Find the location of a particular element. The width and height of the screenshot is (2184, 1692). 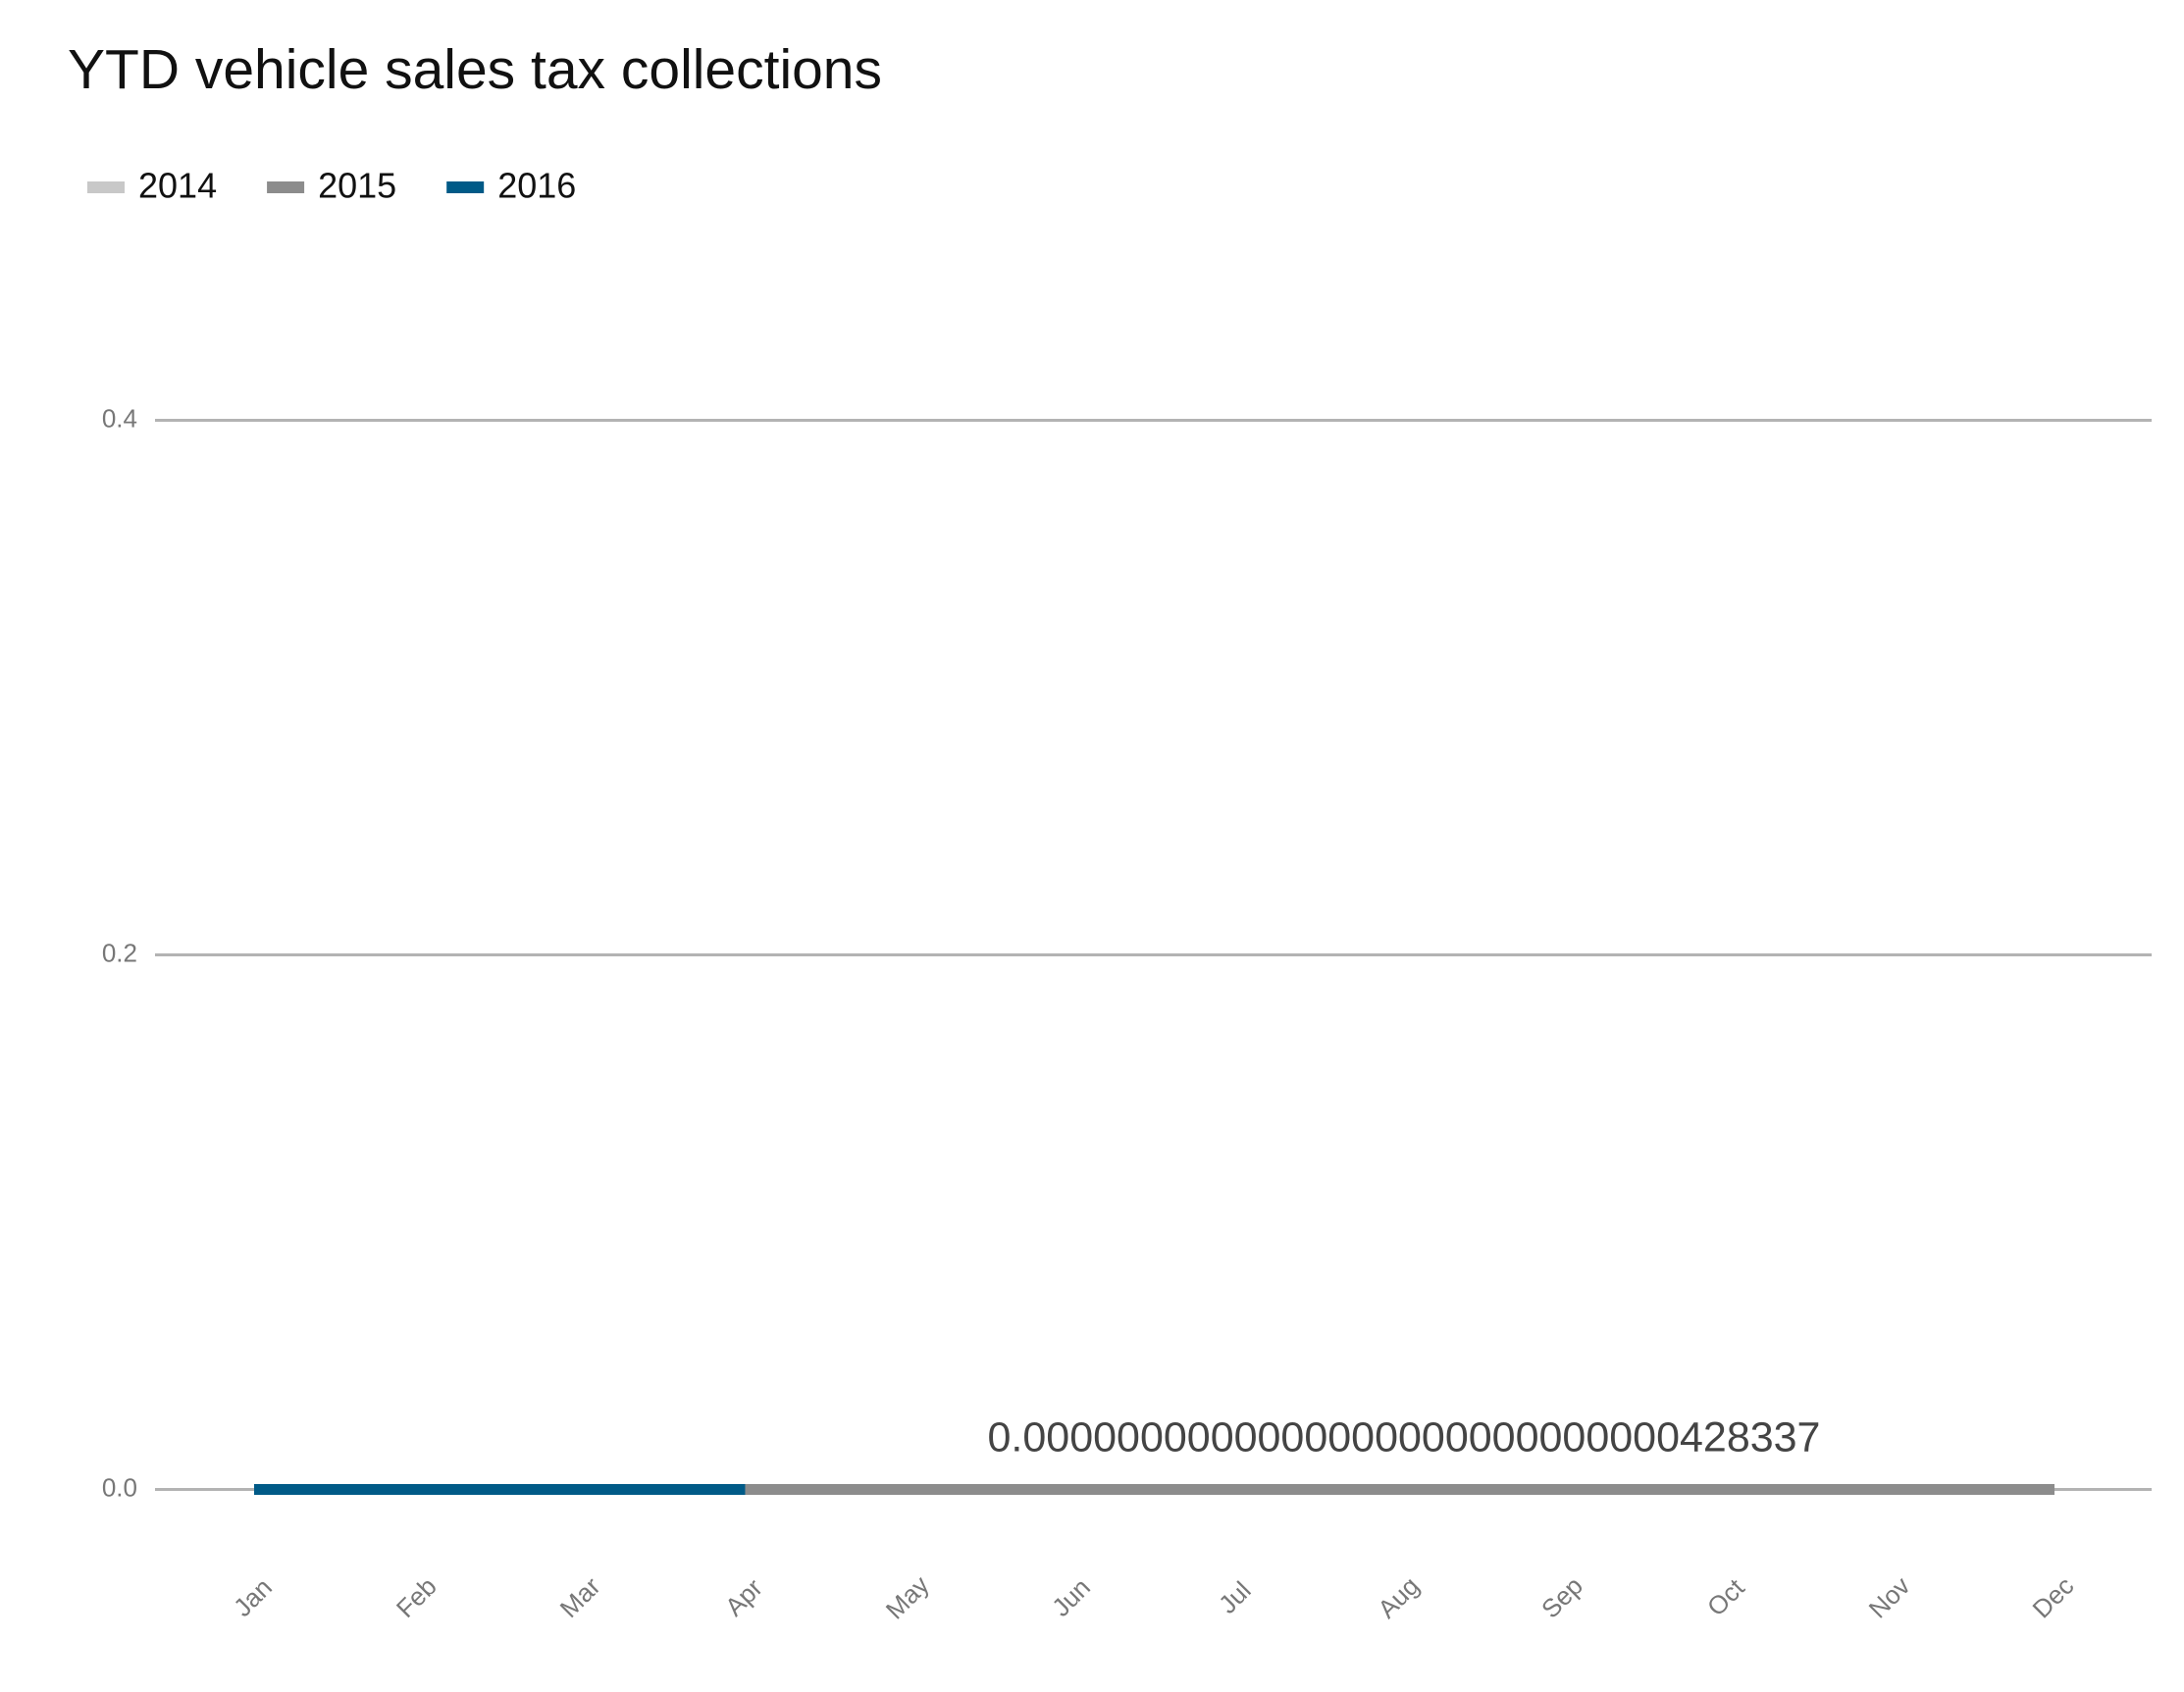

x-tick-label: Jan is located at coordinates (253, 1597).